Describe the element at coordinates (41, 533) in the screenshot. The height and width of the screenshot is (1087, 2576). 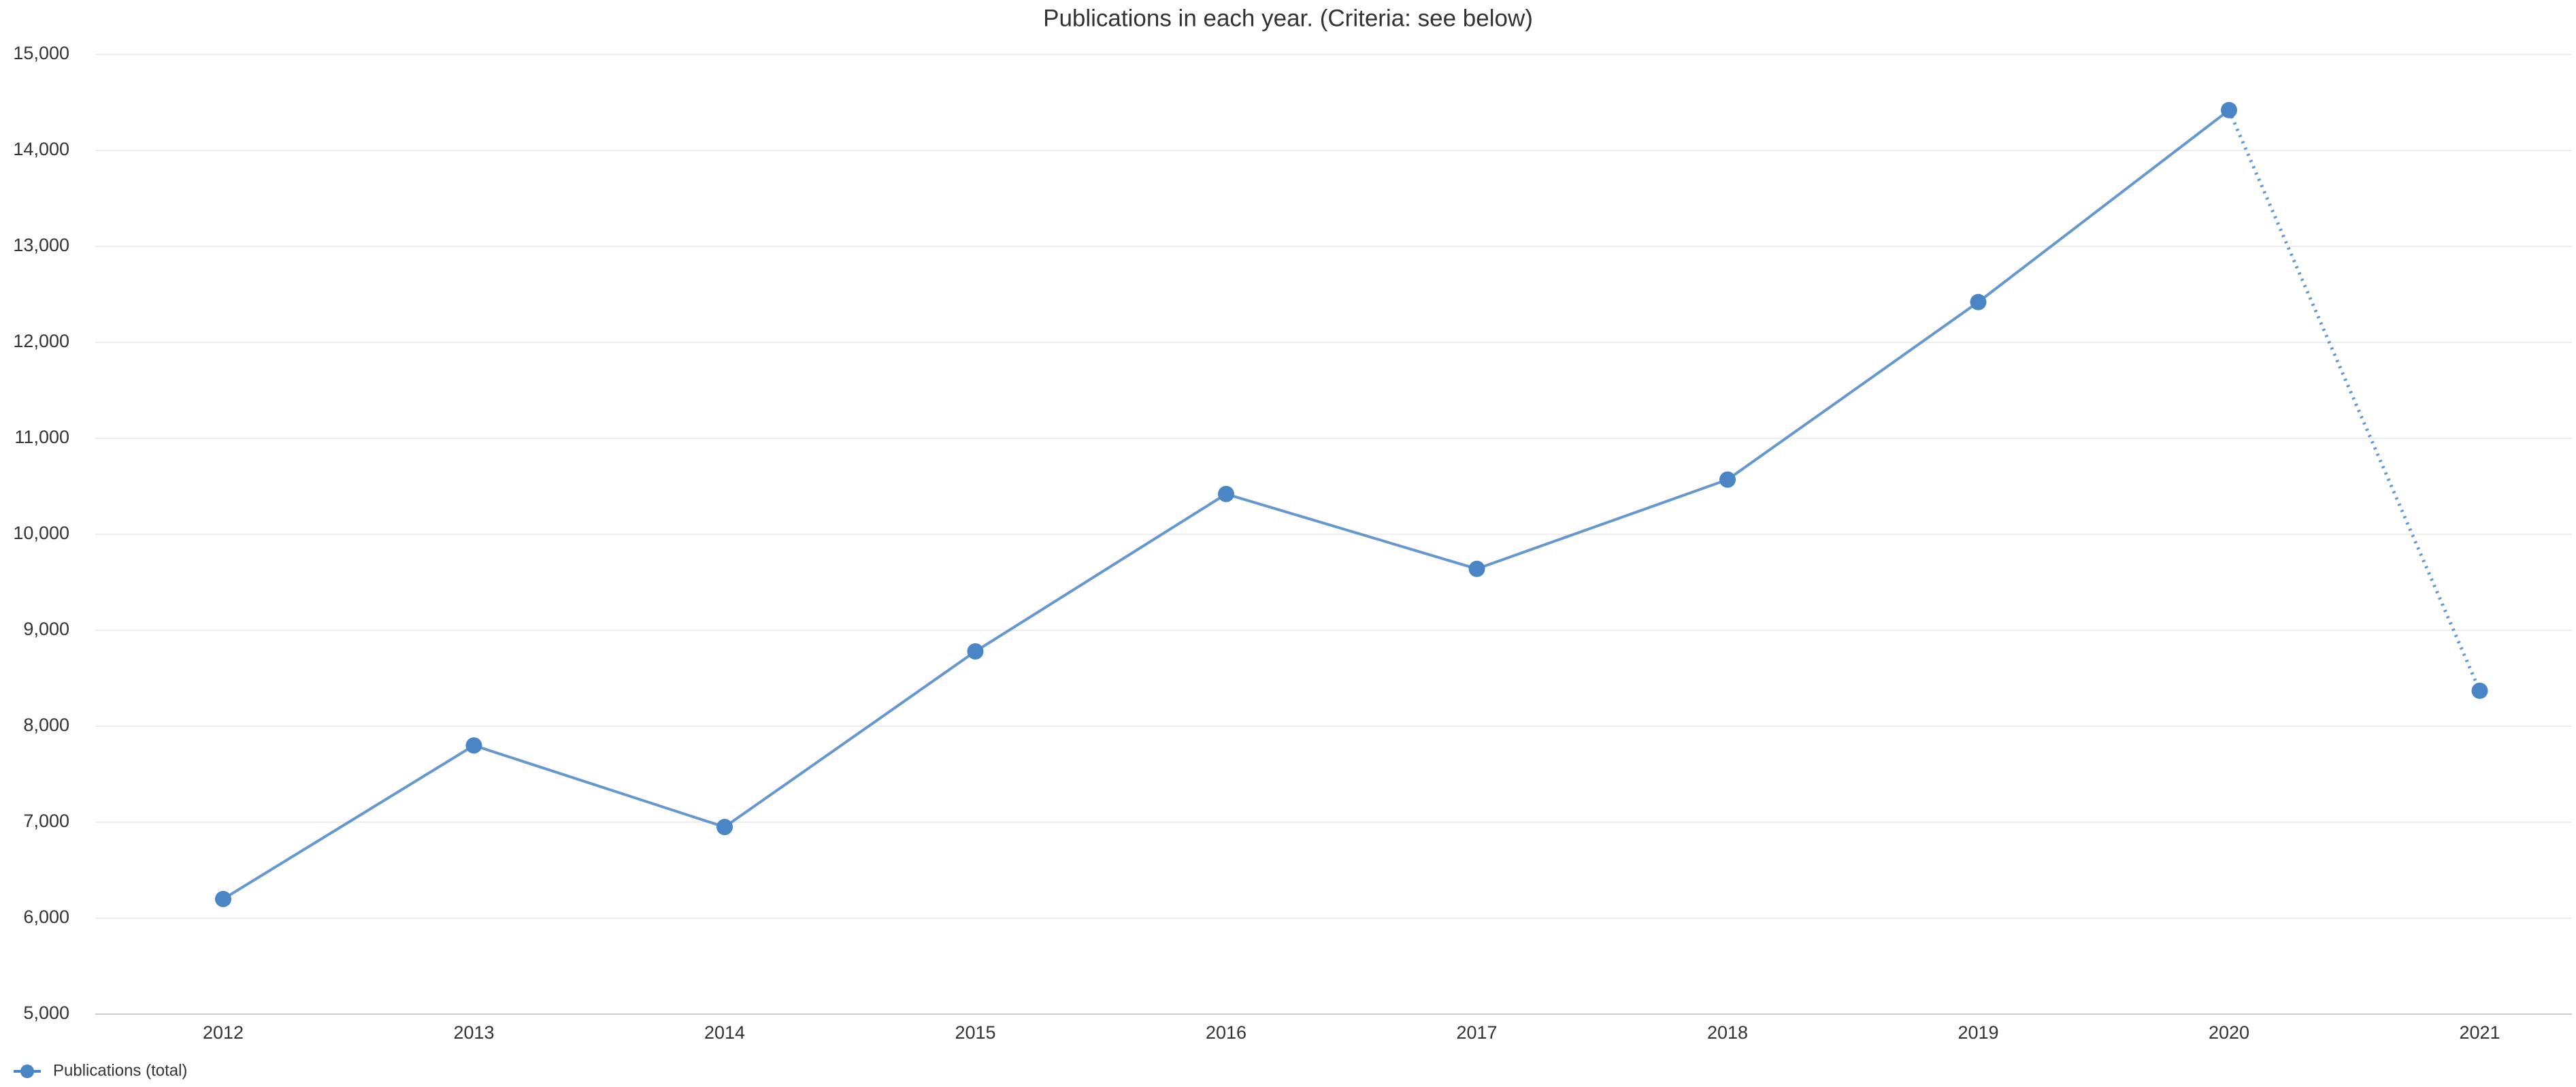
I see `y-tick-label: 10,000` at that location.